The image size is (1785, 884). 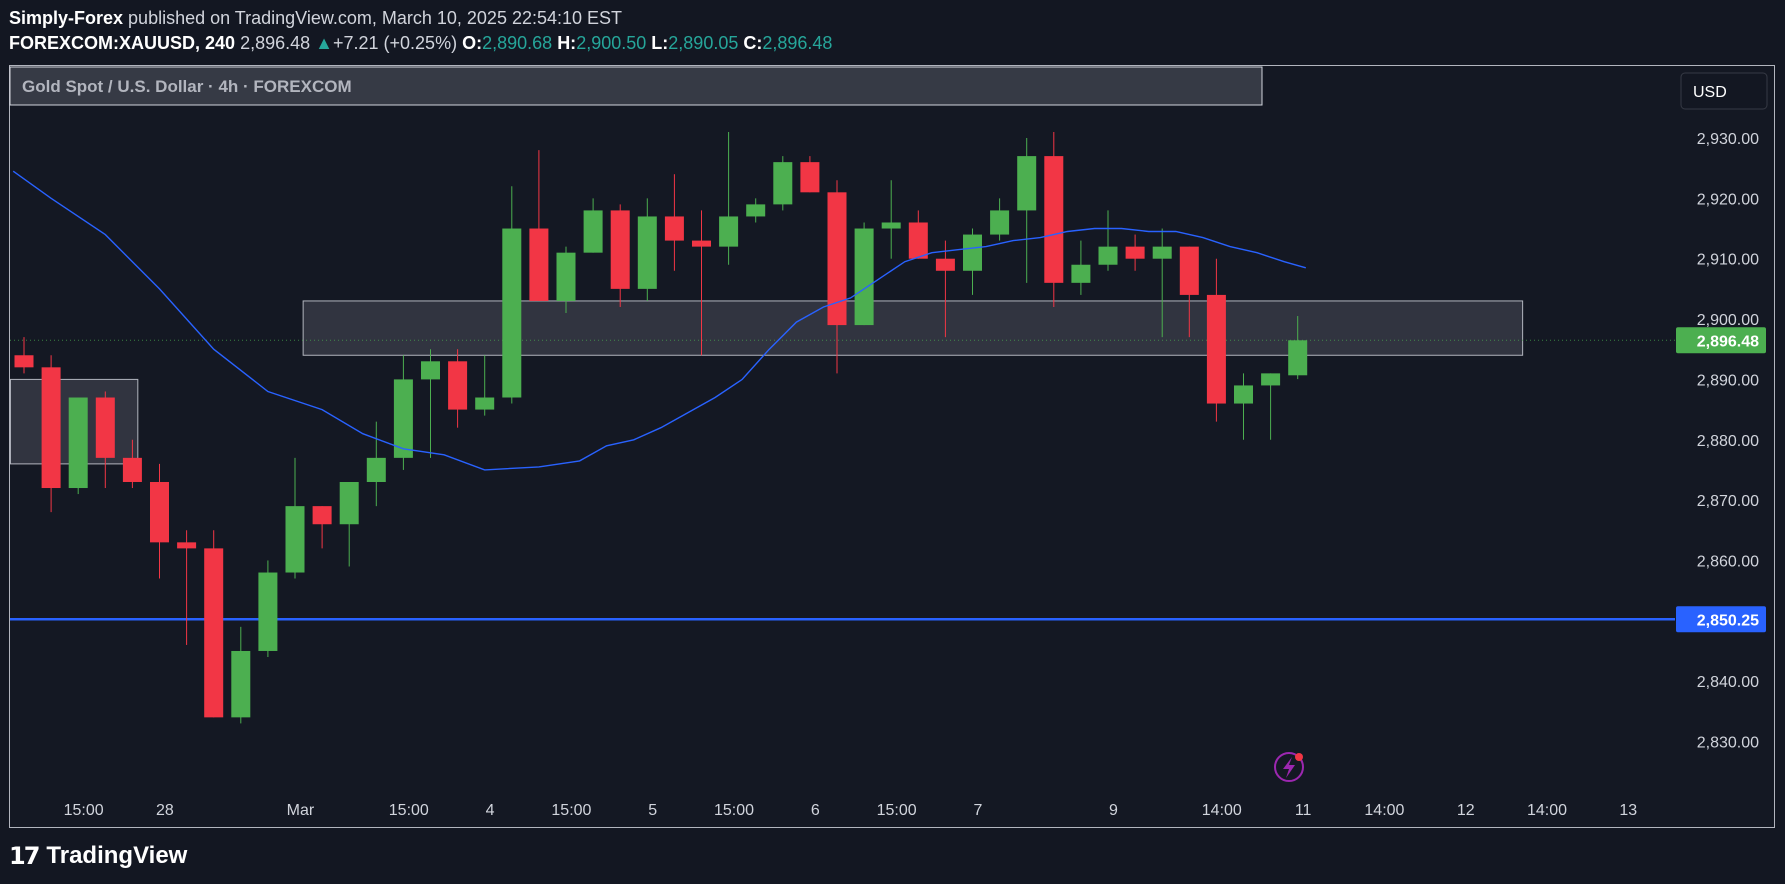 I want to click on current-price-tag: 2,896.48, so click(x=1728, y=341).